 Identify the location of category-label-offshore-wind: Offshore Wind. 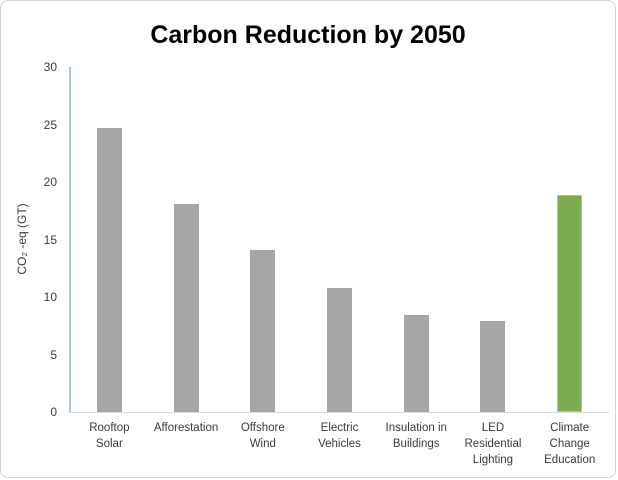
(262, 444).